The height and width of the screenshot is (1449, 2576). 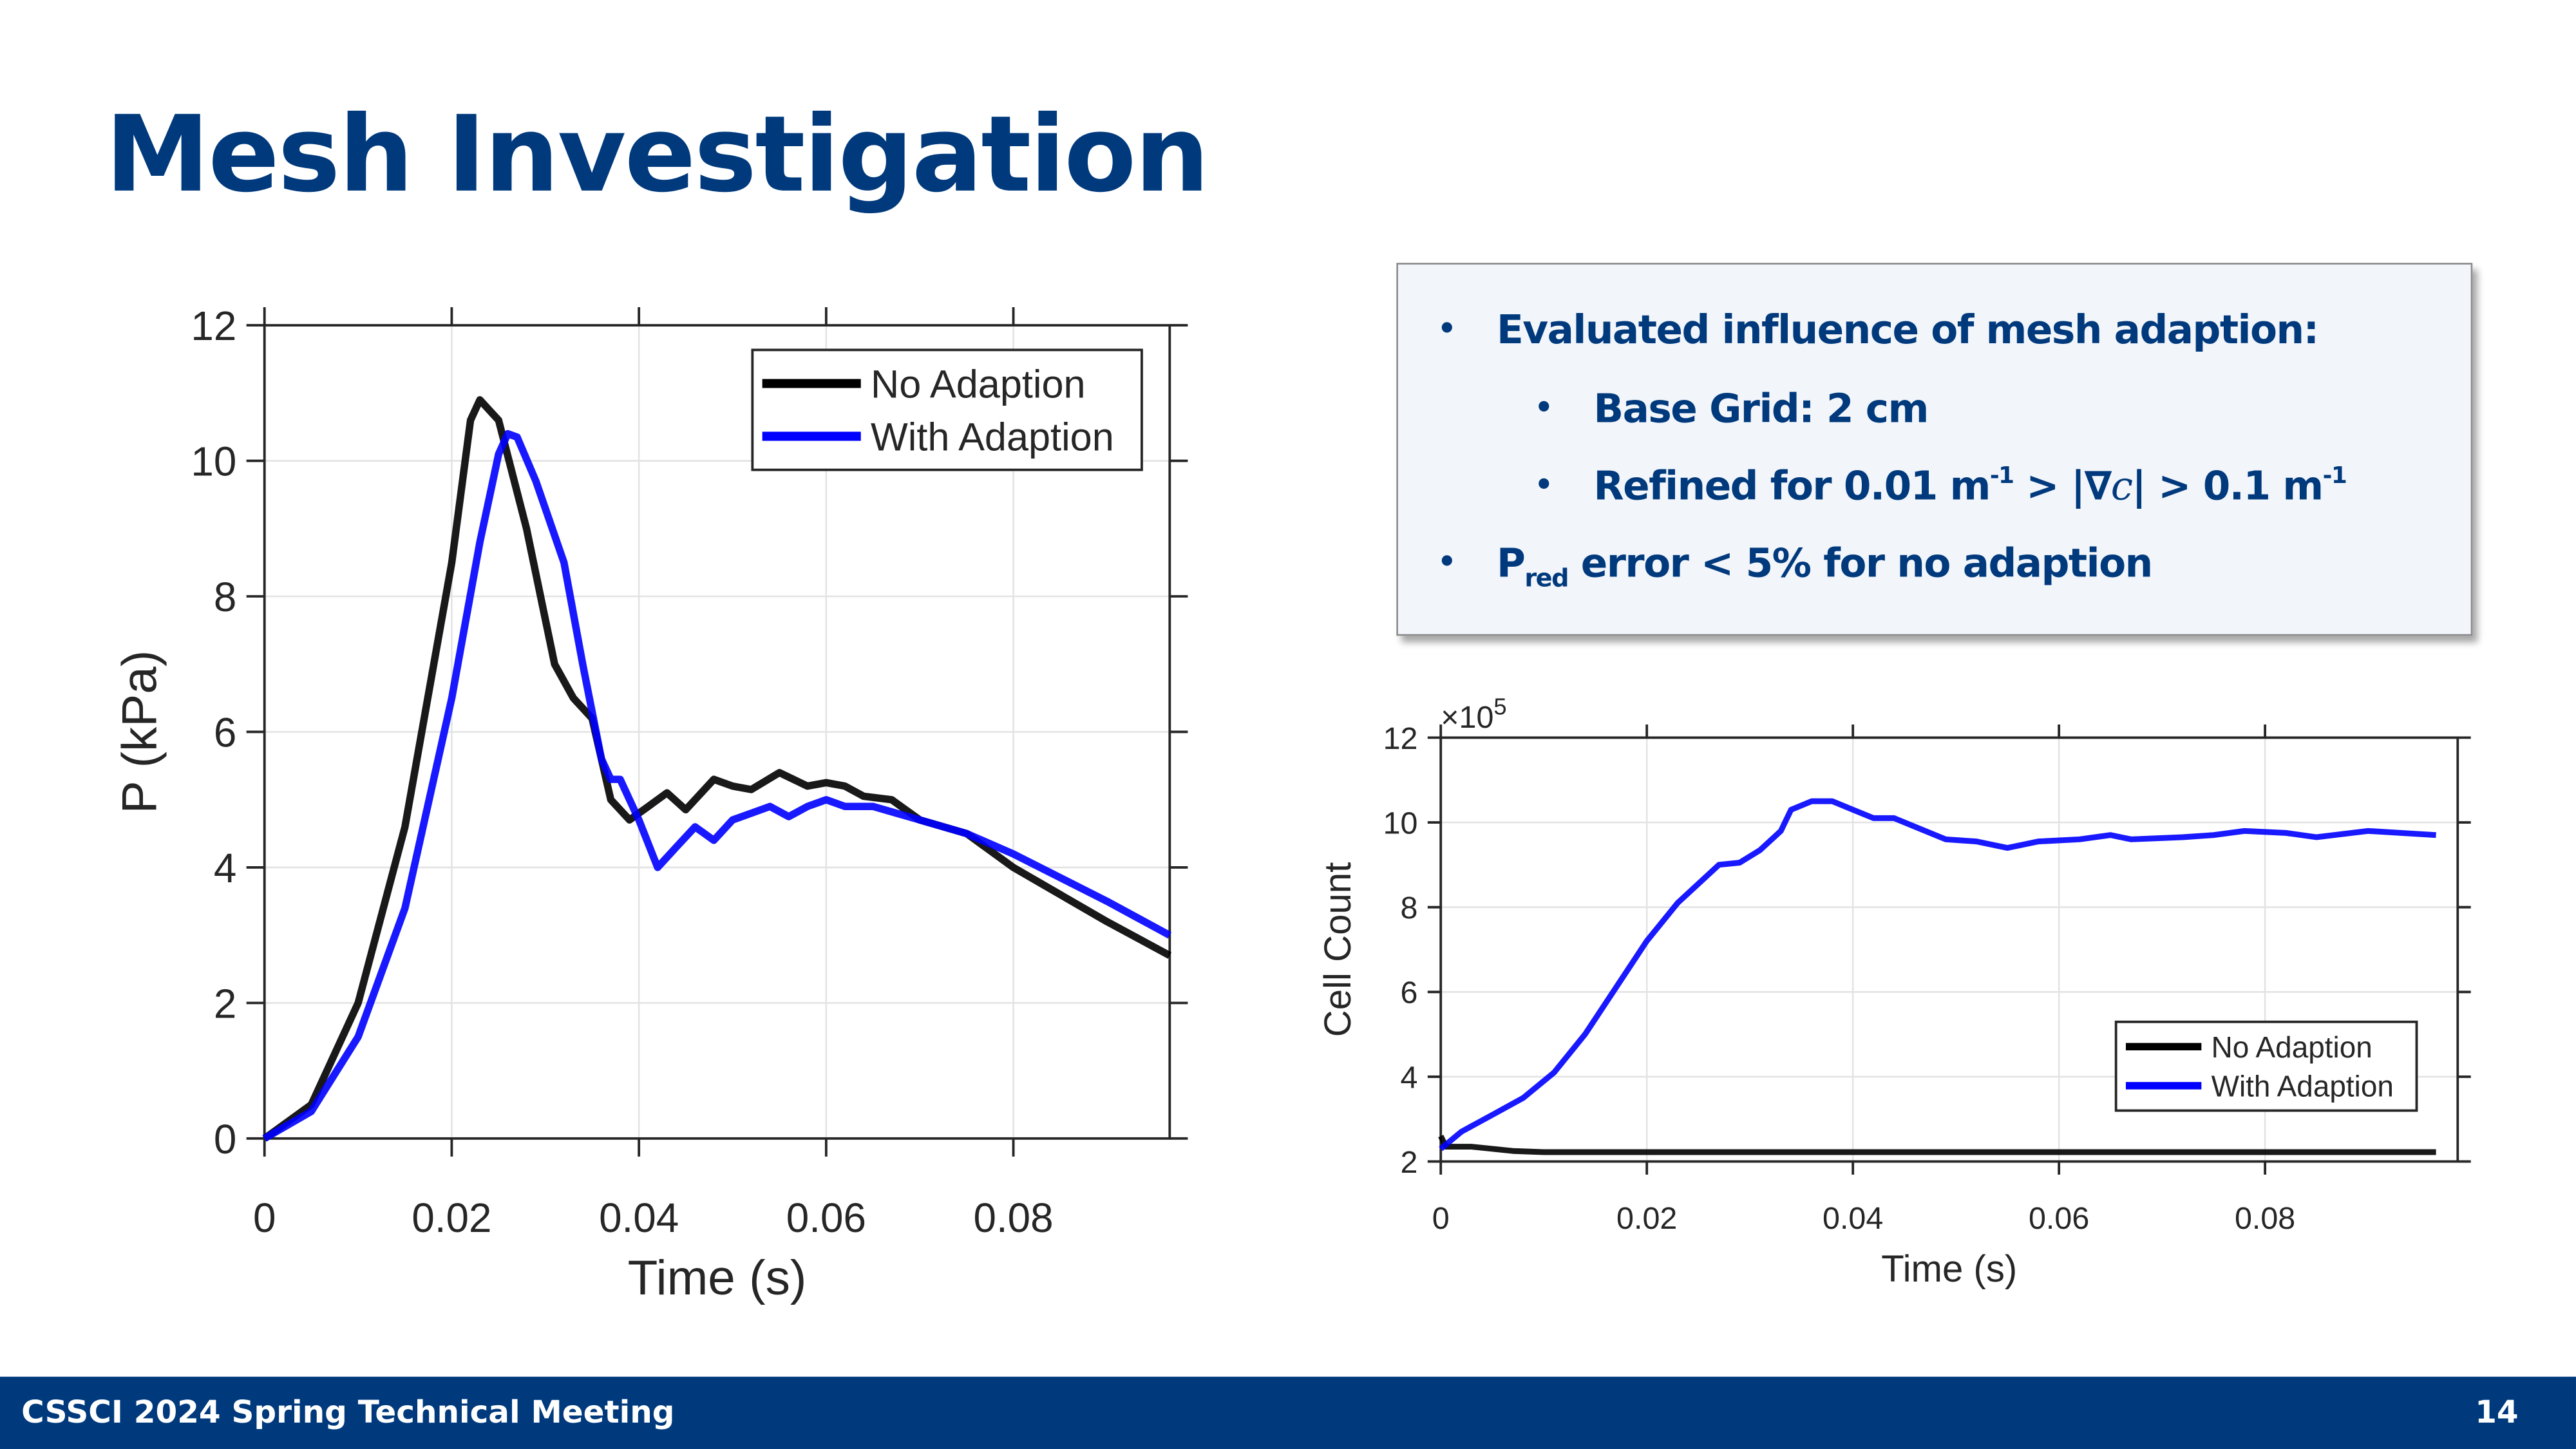 What do you see at coordinates (1288, 1413) in the screenshot?
I see `footer-bar: CSSCI 2024 Spring Technical Meeting 14` at bounding box center [1288, 1413].